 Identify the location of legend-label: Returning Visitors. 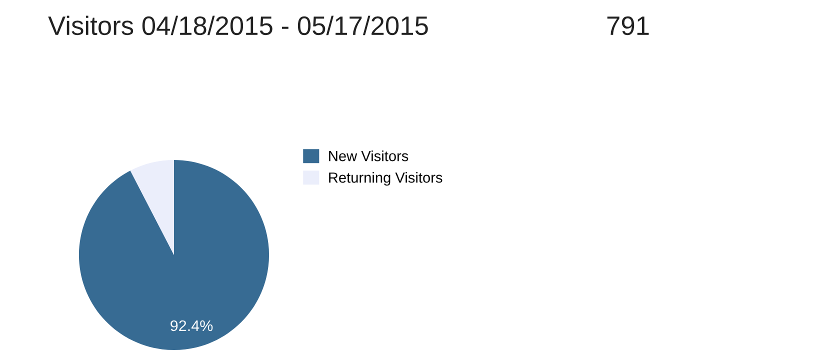
(385, 179).